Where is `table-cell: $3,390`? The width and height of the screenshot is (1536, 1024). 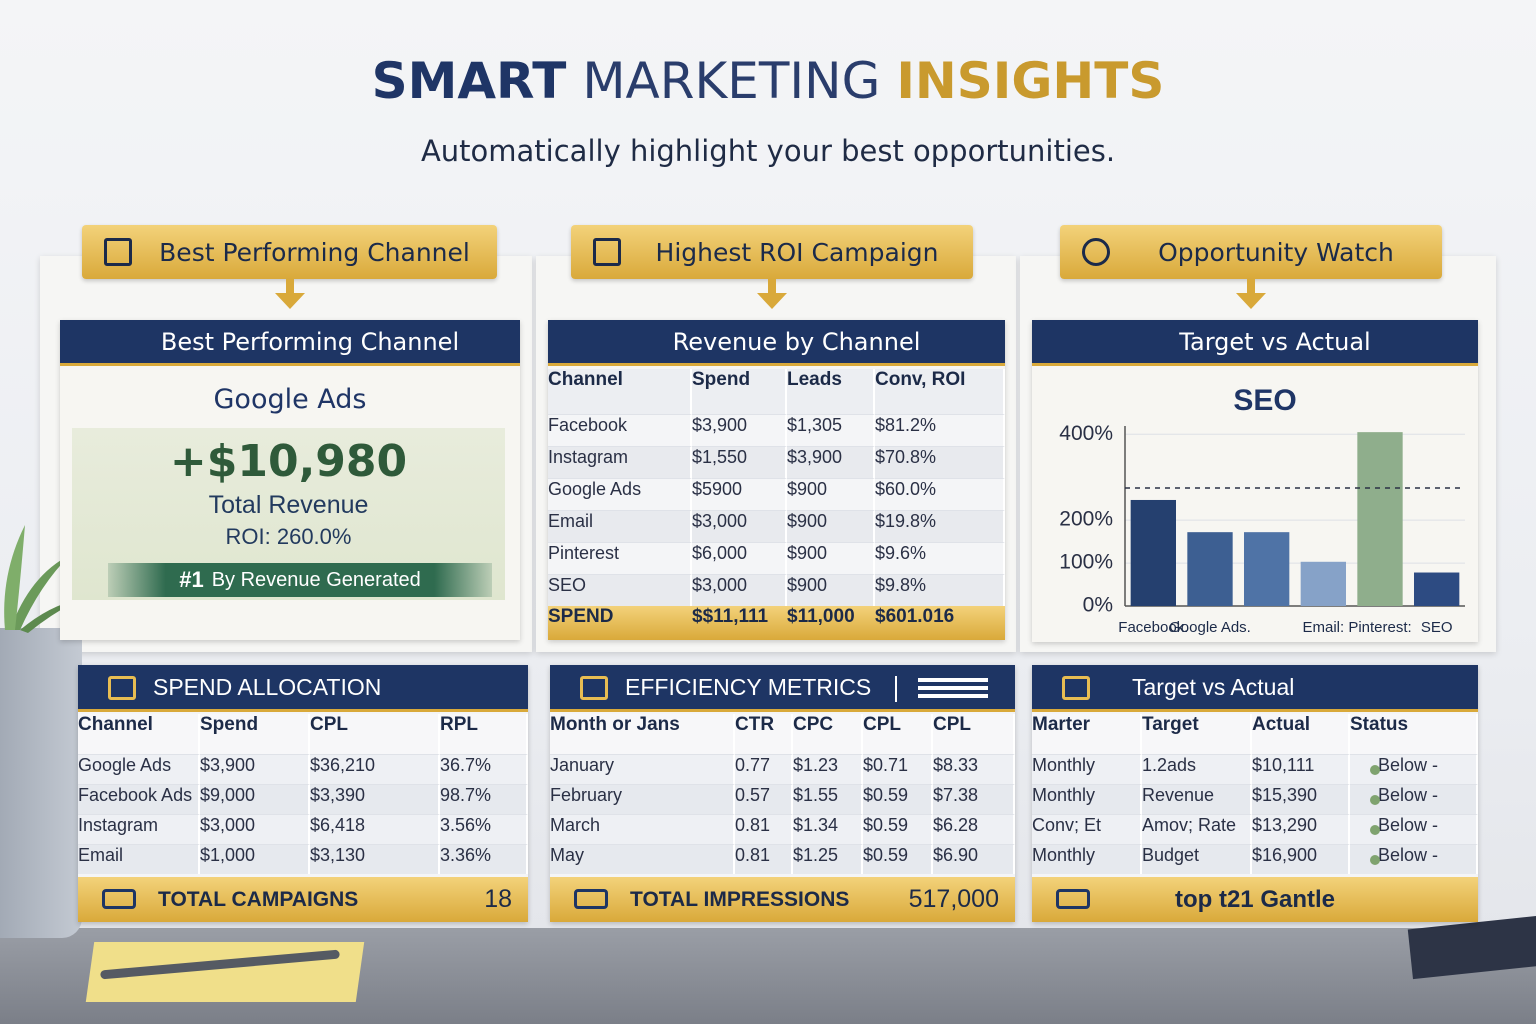
table-cell: $3,390 is located at coordinates (375, 799).